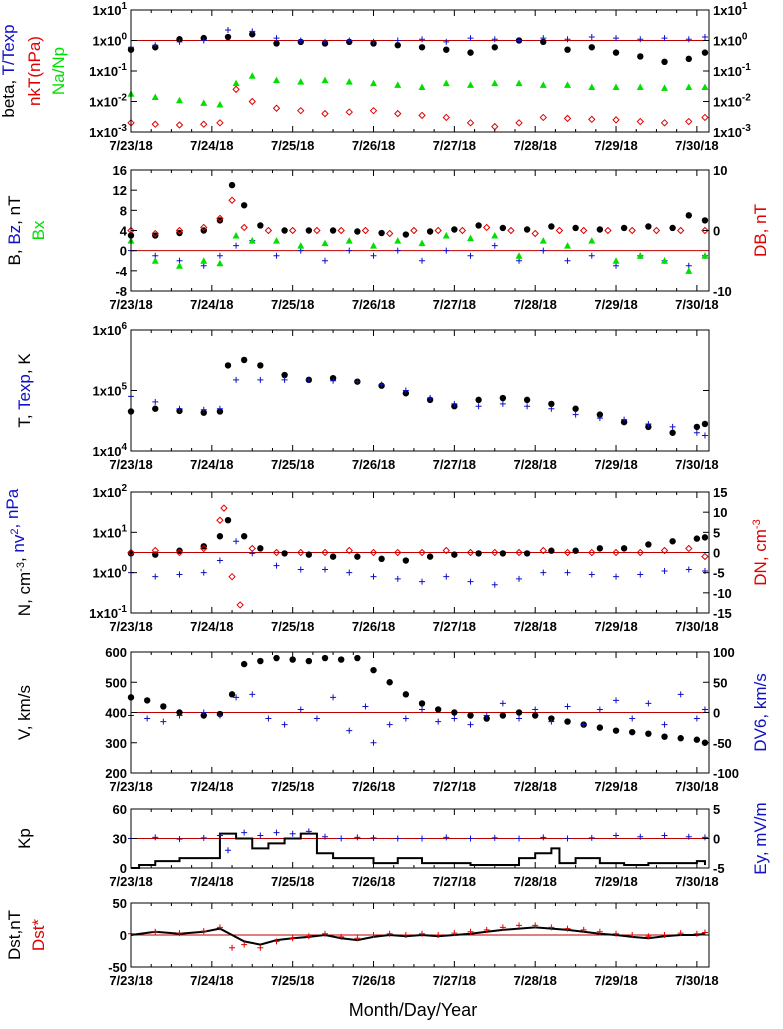 The width and height of the screenshot is (783, 1029). Describe the element at coordinates (123, 868) in the screenshot. I see `y-tick-label: 0` at that location.